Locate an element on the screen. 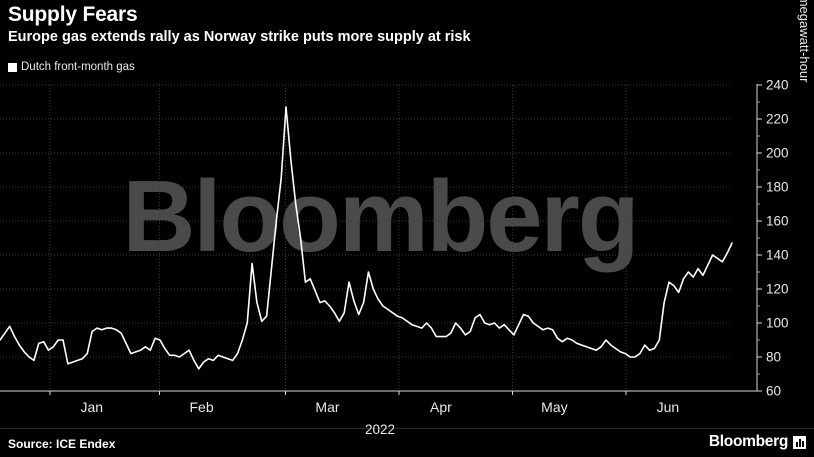 The height and width of the screenshot is (457, 814). page-title: Supply Fears is located at coordinates (73, 14).